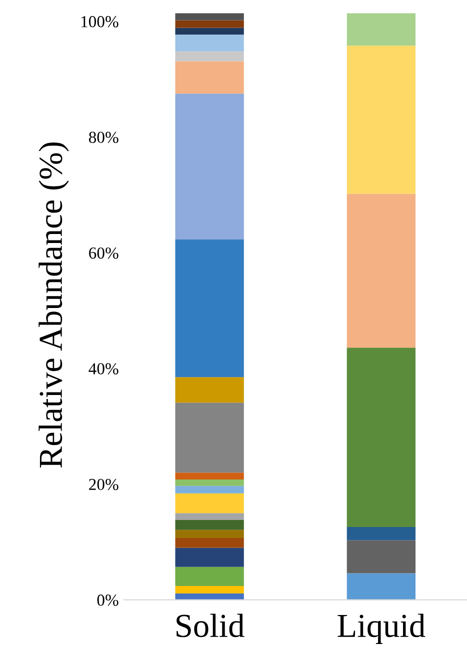 Image resolution: width=467 pixels, height=652 pixels. Describe the element at coordinates (107, 600) in the screenshot. I see `y-tick-label: 0%` at that location.